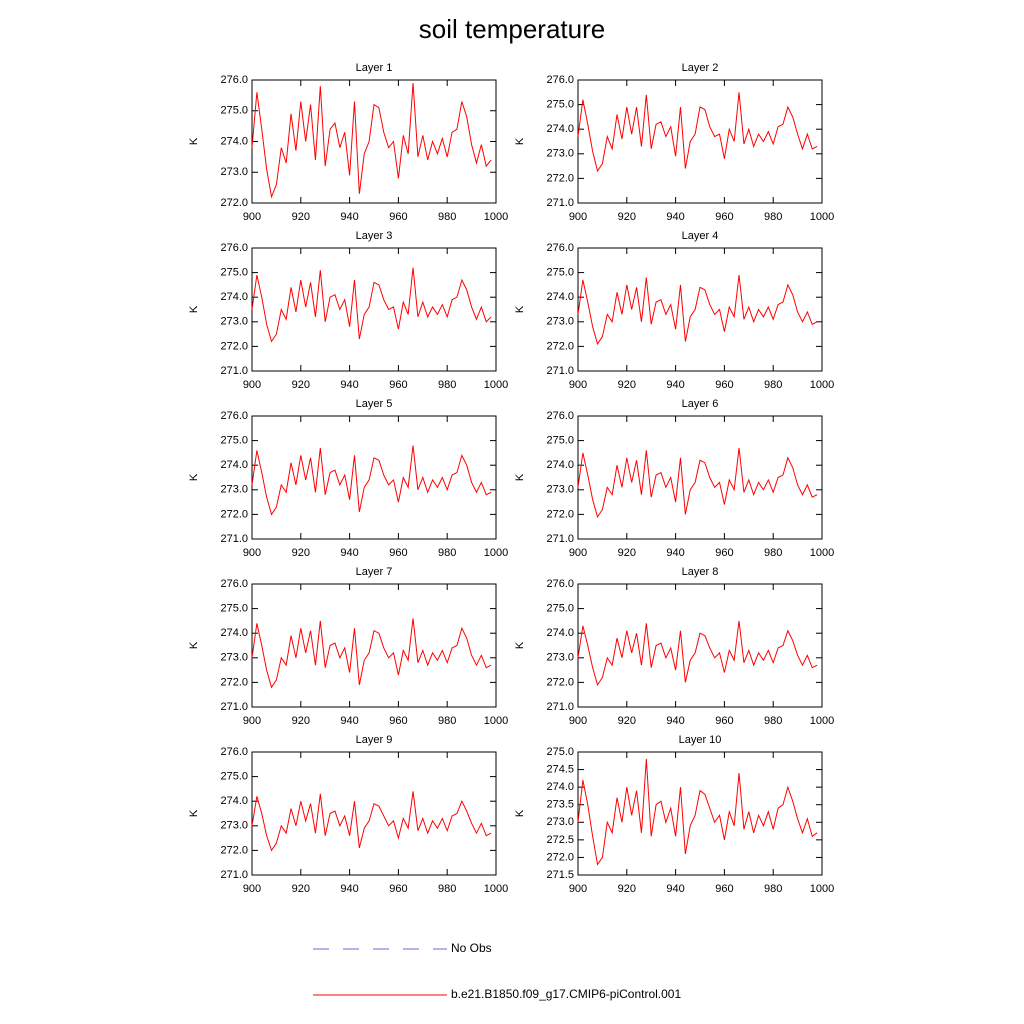 The height and width of the screenshot is (1024, 1024). Describe the element at coordinates (560, 875) in the screenshot. I see `y-tick-label: 271.5` at that location.